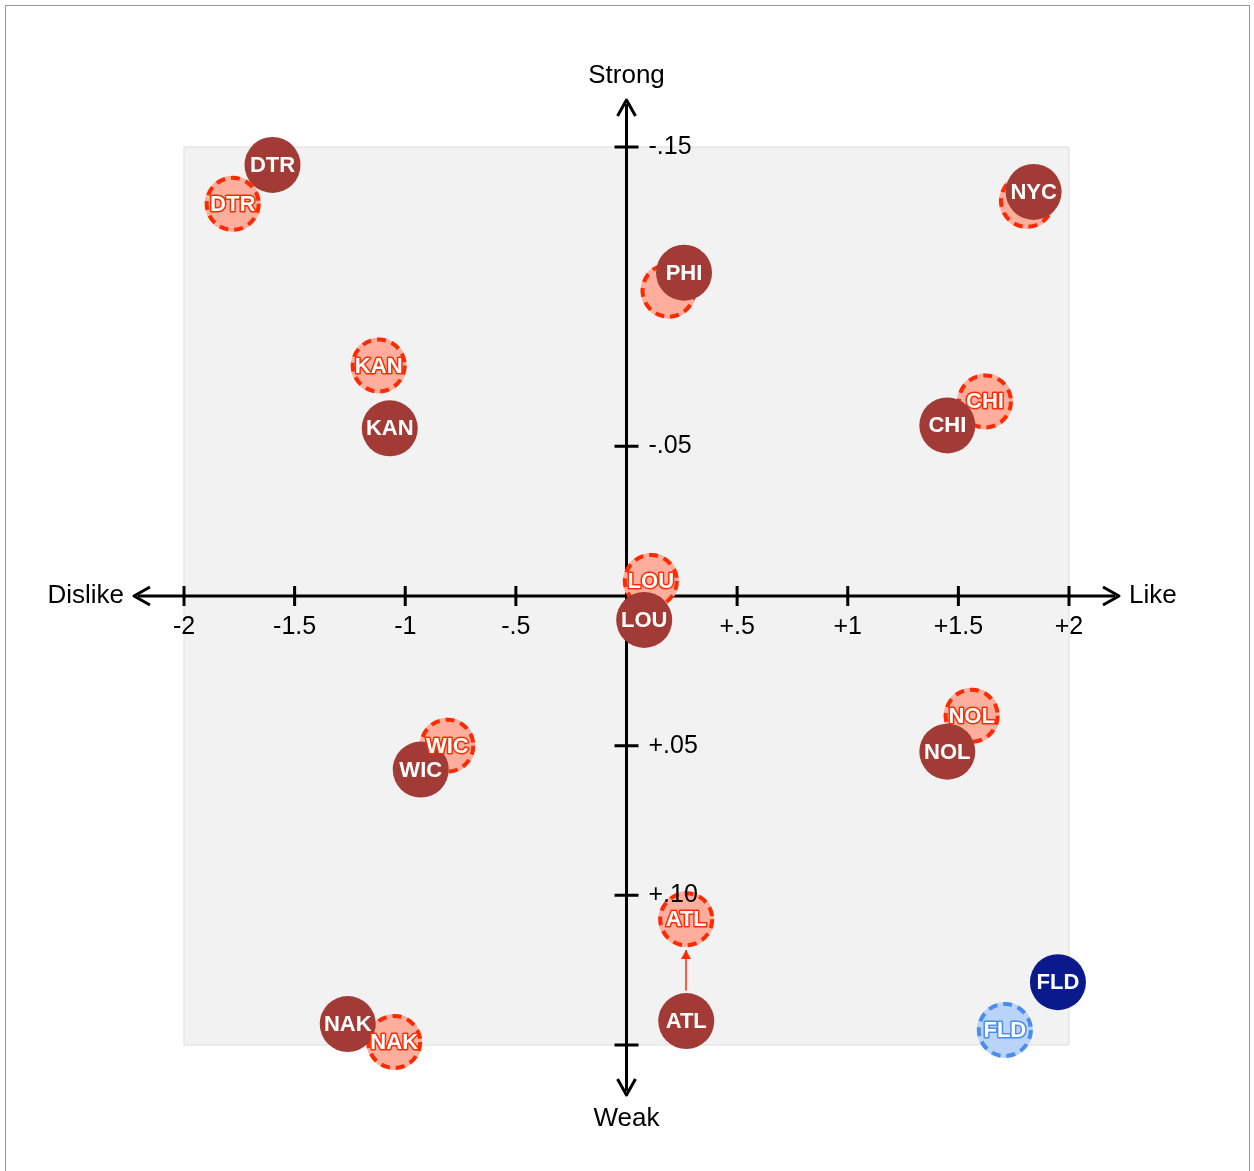 The width and height of the screenshot is (1254, 1171). What do you see at coordinates (627, 1117) in the screenshot?
I see `text: Weak` at bounding box center [627, 1117].